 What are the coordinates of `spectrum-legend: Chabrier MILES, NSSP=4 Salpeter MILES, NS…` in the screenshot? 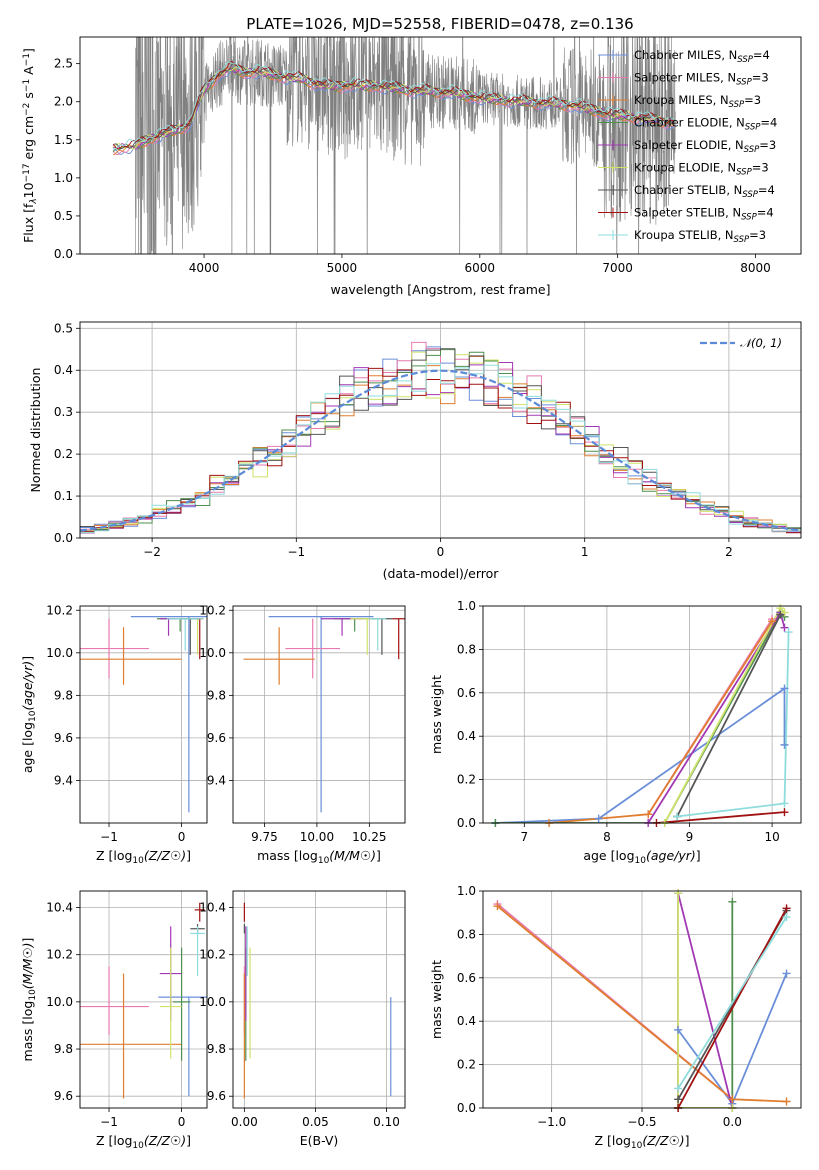 It's located at (687, 146).